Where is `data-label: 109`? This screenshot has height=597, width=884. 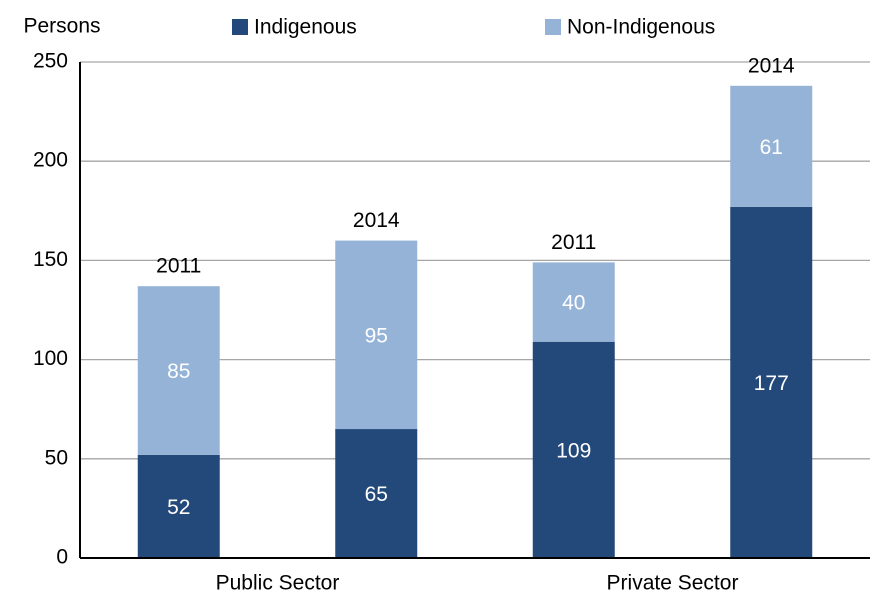
data-label: 109 is located at coordinates (573, 450).